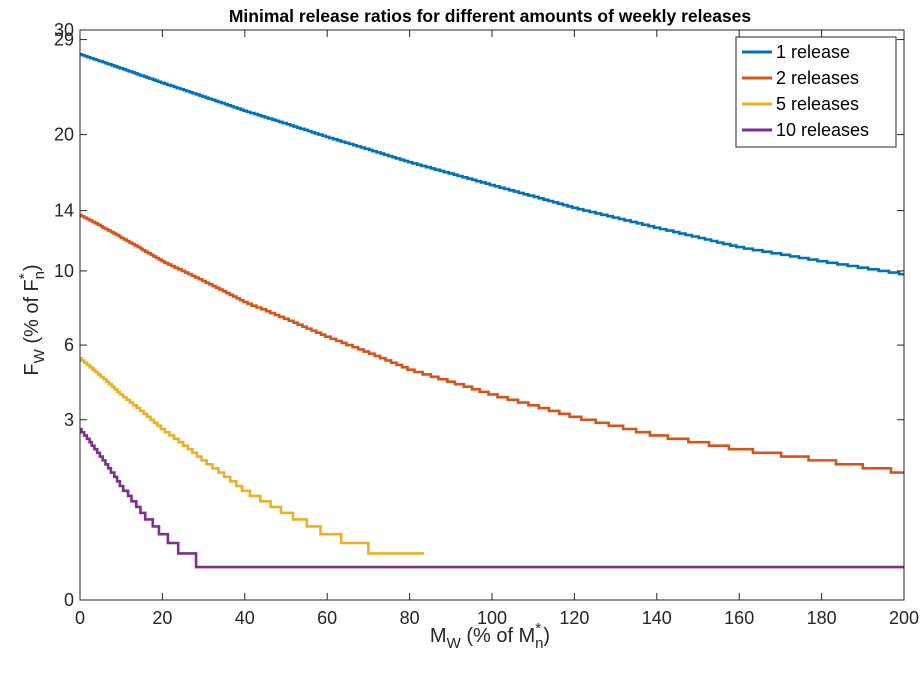 This screenshot has width=923, height=679. What do you see at coordinates (410, 618) in the screenshot?
I see `x-tick-label: 80` at bounding box center [410, 618].